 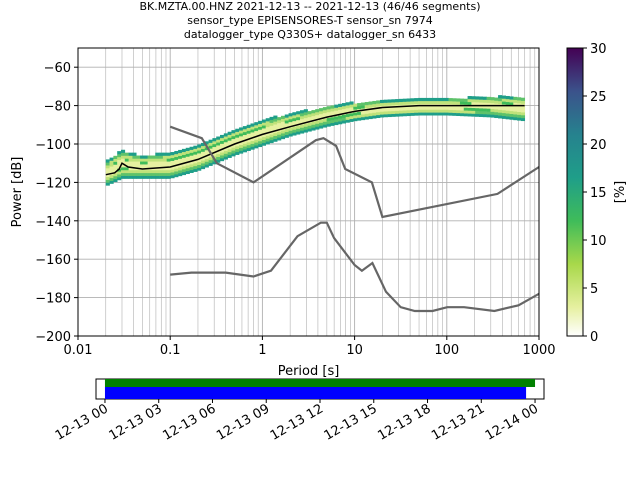 What do you see at coordinates (315, 393) in the screenshot?
I see `coverage-bar-blue` at bounding box center [315, 393].